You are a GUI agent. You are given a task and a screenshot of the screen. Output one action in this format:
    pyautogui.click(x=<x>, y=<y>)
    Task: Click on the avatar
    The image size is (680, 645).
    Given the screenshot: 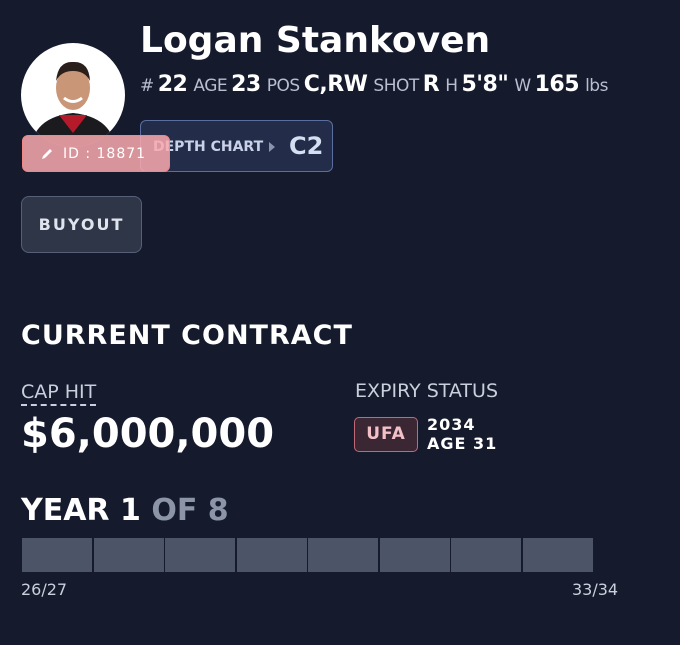 What is the action you would take?
    pyautogui.click(x=73, y=95)
    